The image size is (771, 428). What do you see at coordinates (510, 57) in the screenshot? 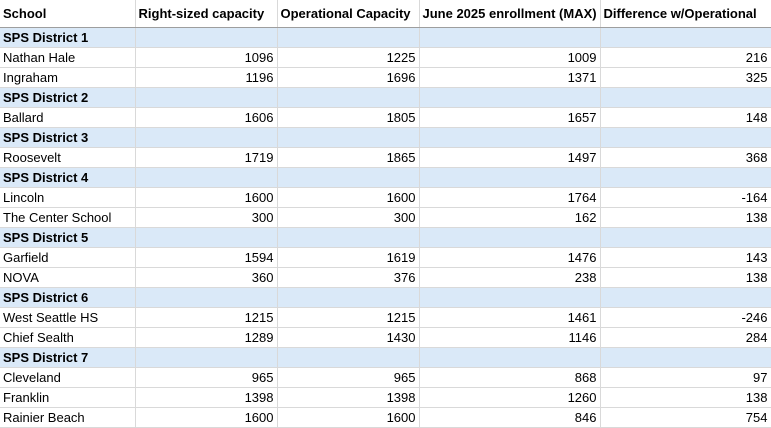
I see `enrollment-cell: 1009` at bounding box center [510, 57].